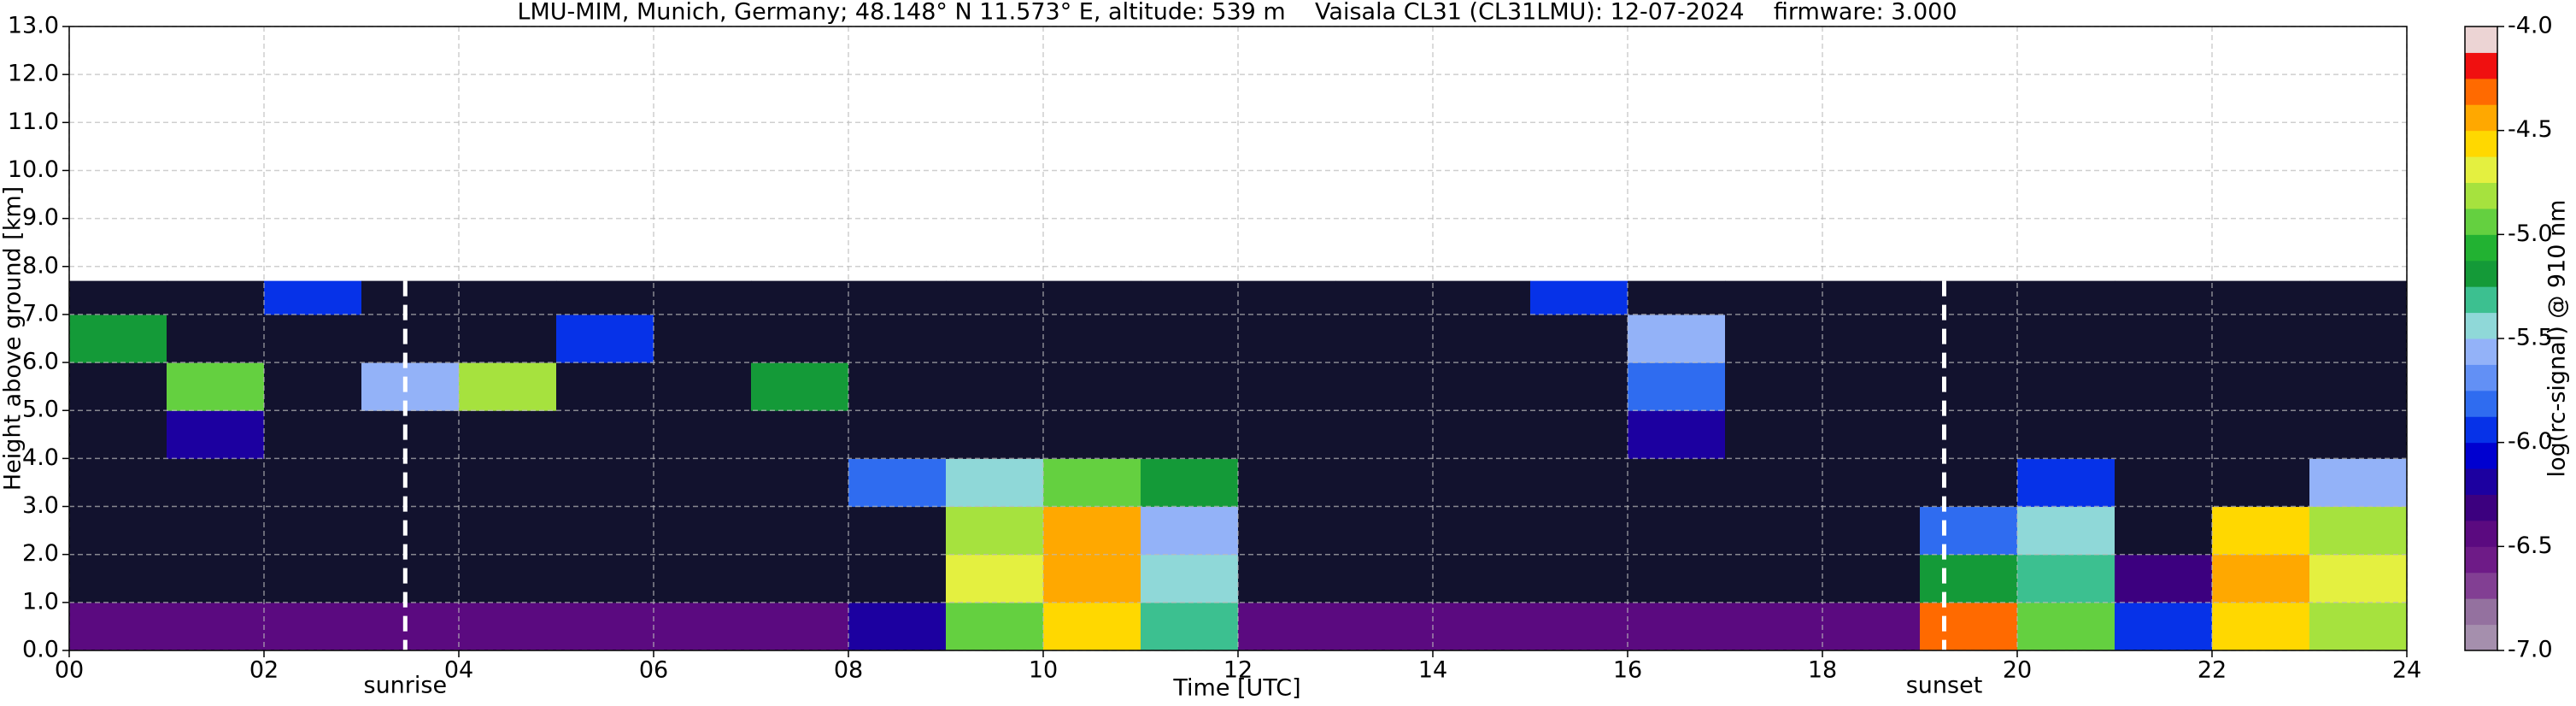  Describe the element at coordinates (2017, 670) in the screenshot. I see `x-tick-label: 20` at that location.